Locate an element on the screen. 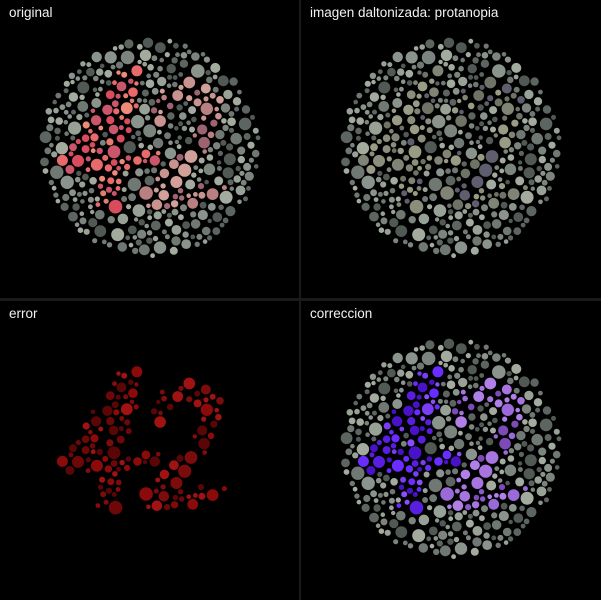  plate-error is located at coordinates (141, 440).